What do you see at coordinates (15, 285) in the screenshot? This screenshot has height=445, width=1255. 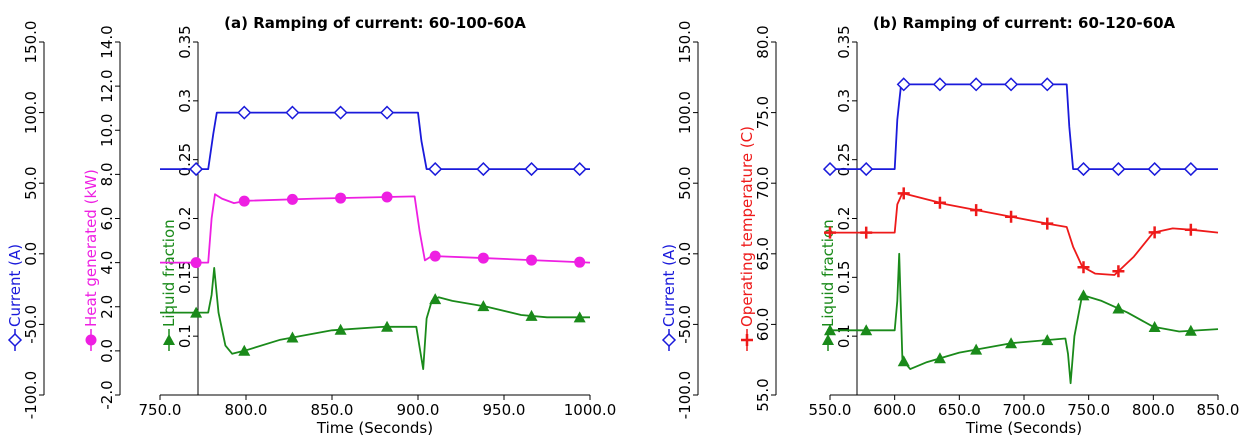 I see `y-axis-label: Current (A)` at bounding box center [15, 285].